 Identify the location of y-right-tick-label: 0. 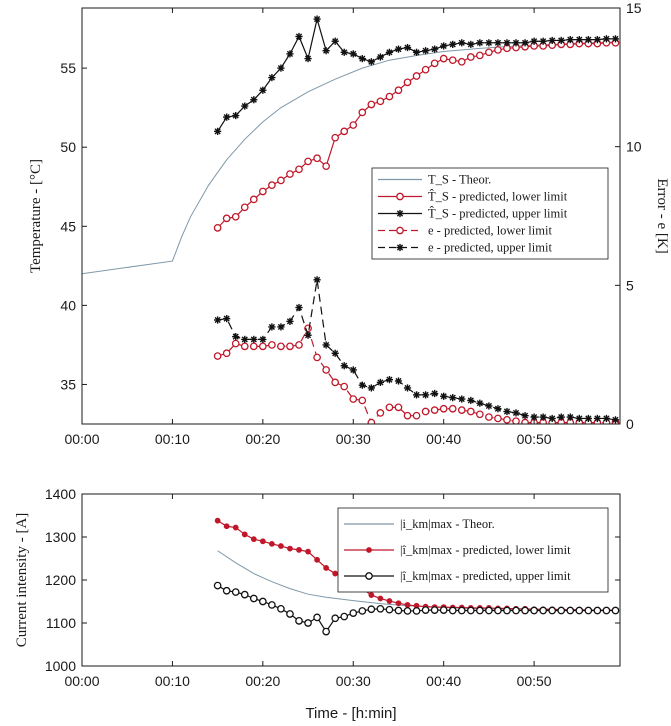
(630, 424).